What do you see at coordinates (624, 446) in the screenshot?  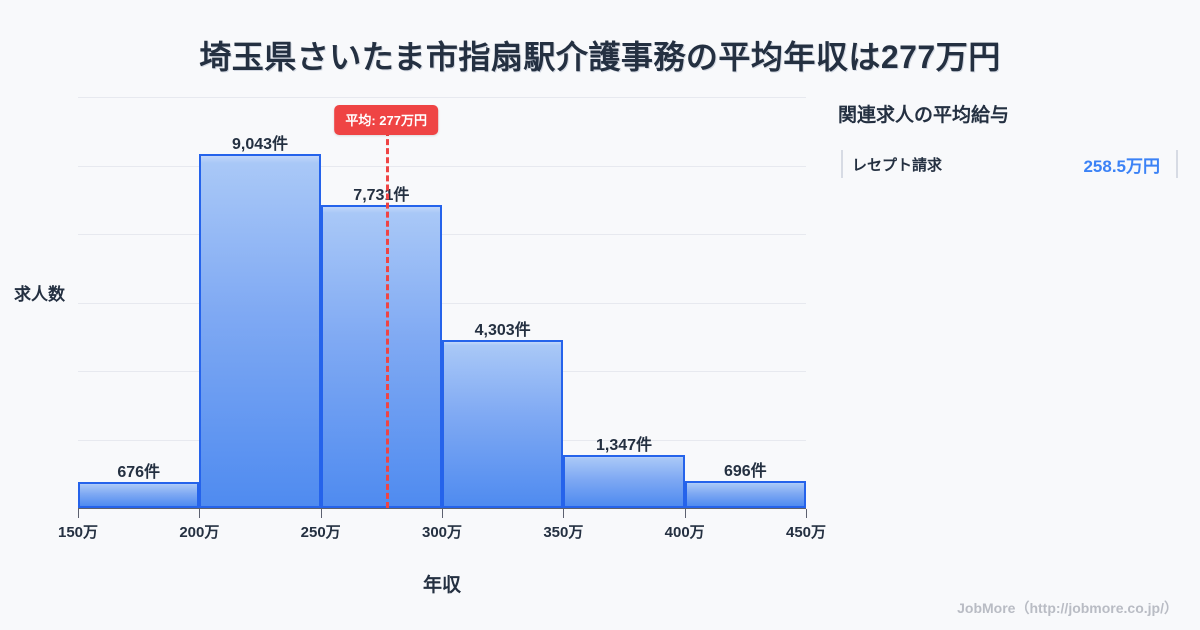 I see `bar-value-label: 1,347件` at bounding box center [624, 446].